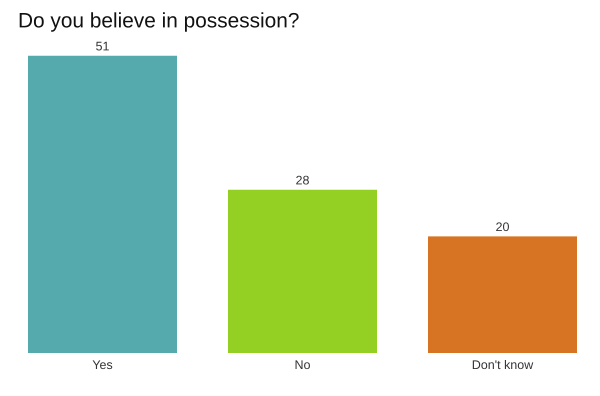  I want to click on chart-title: Do you believe in possession?, so click(159, 22).